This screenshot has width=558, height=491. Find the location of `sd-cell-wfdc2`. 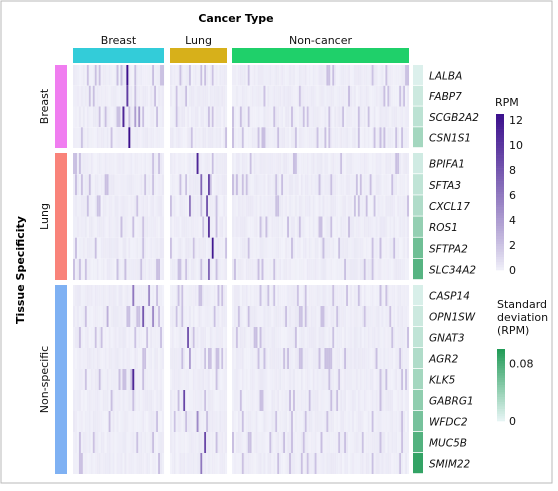

sd-cell-wfdc2 is located at coordinates (418, 421).